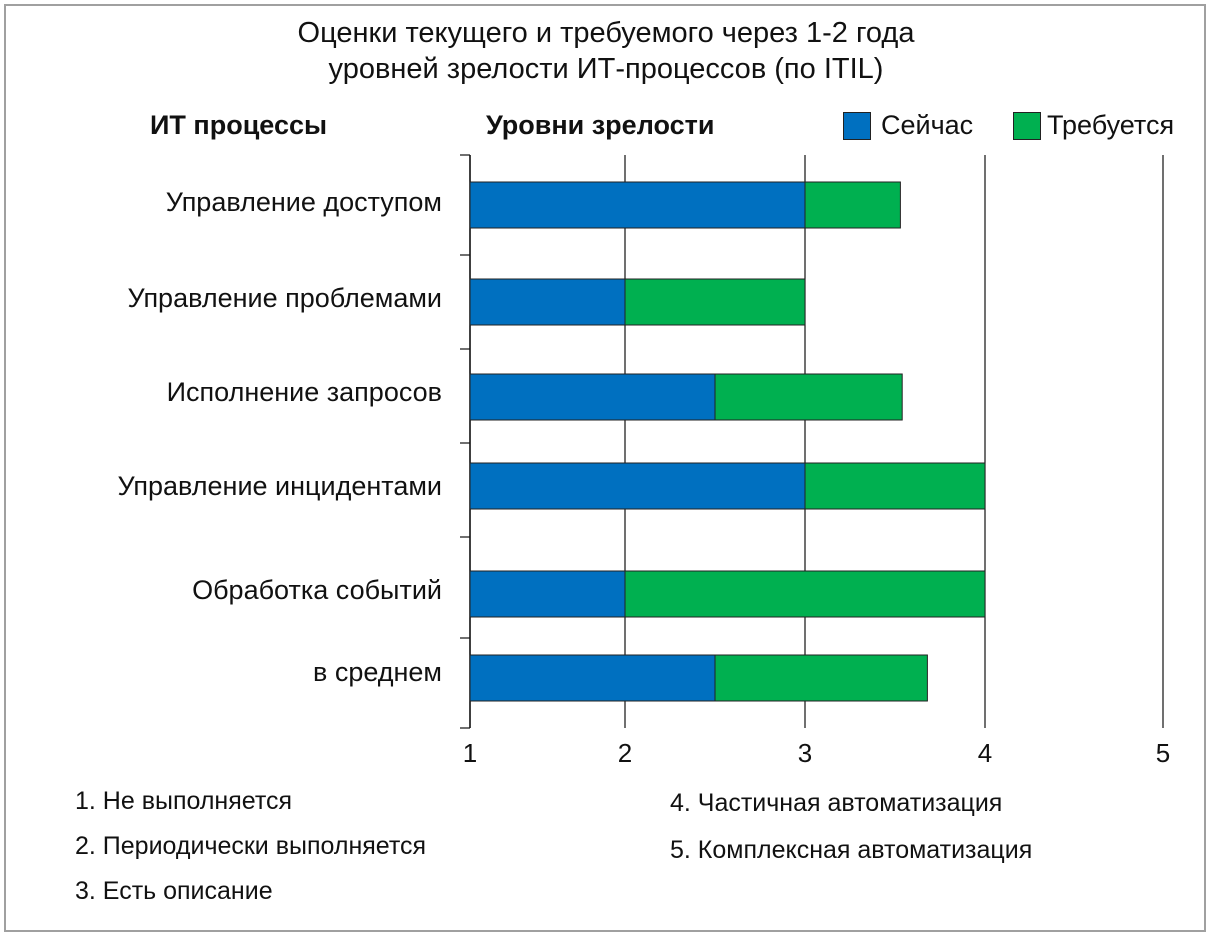 The width and height of the screenshot is (1212, 938). Describe the element at coordinates (377, 672) in the screenshot. I see `category-label: в среднем` at that location.